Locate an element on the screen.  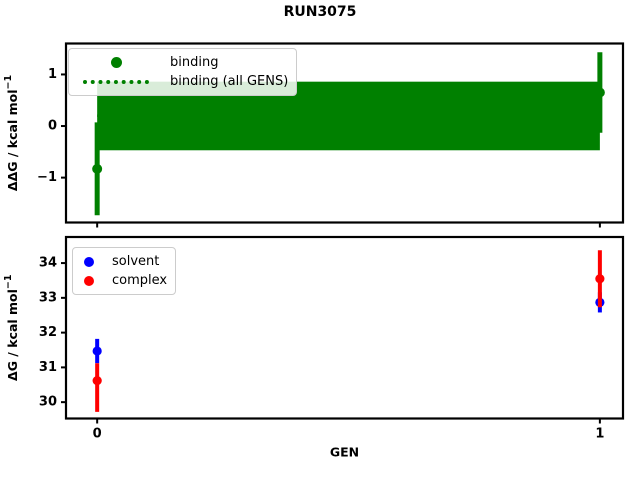
x-axis-label: GEN is located at coordinates (344, 452).